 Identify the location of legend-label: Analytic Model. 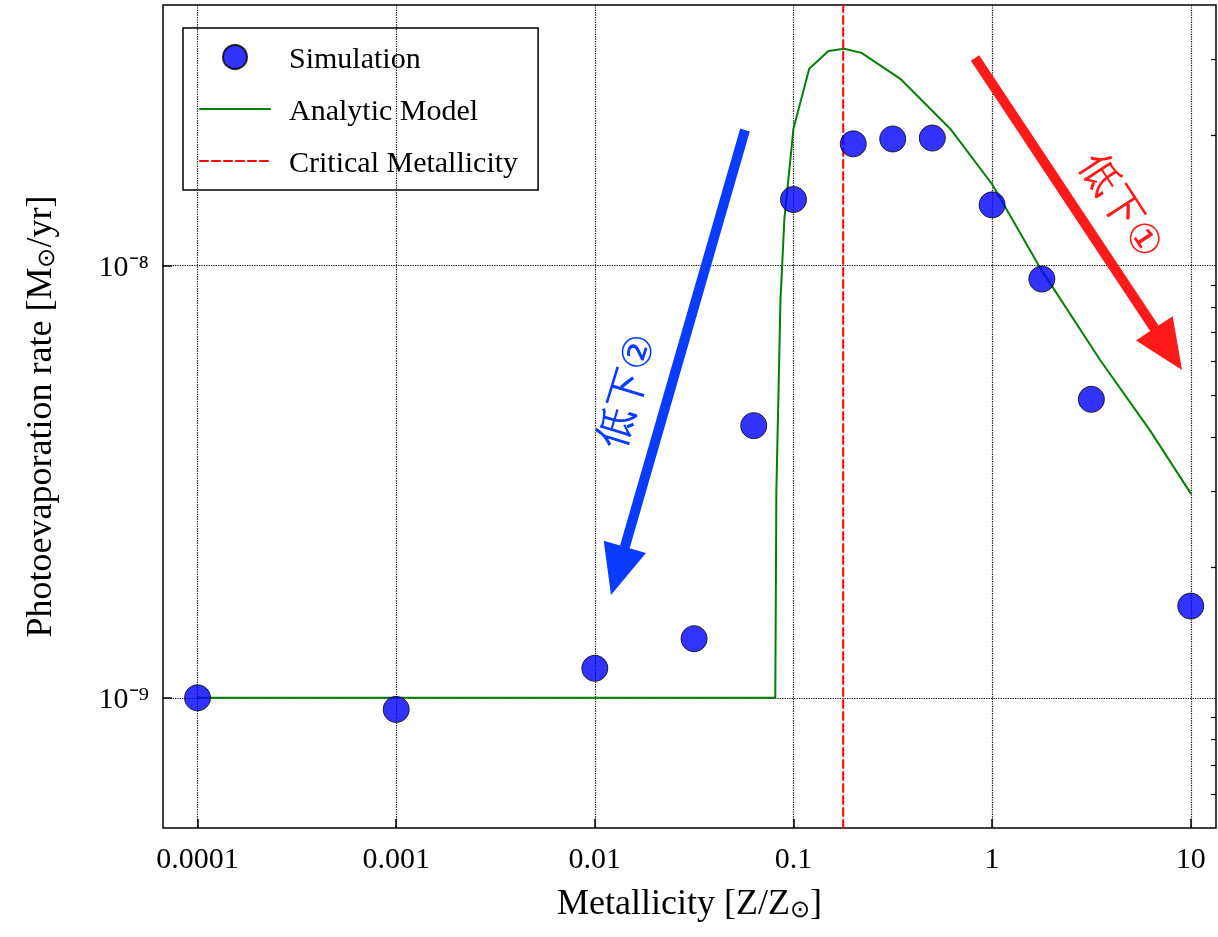
(384, 109).